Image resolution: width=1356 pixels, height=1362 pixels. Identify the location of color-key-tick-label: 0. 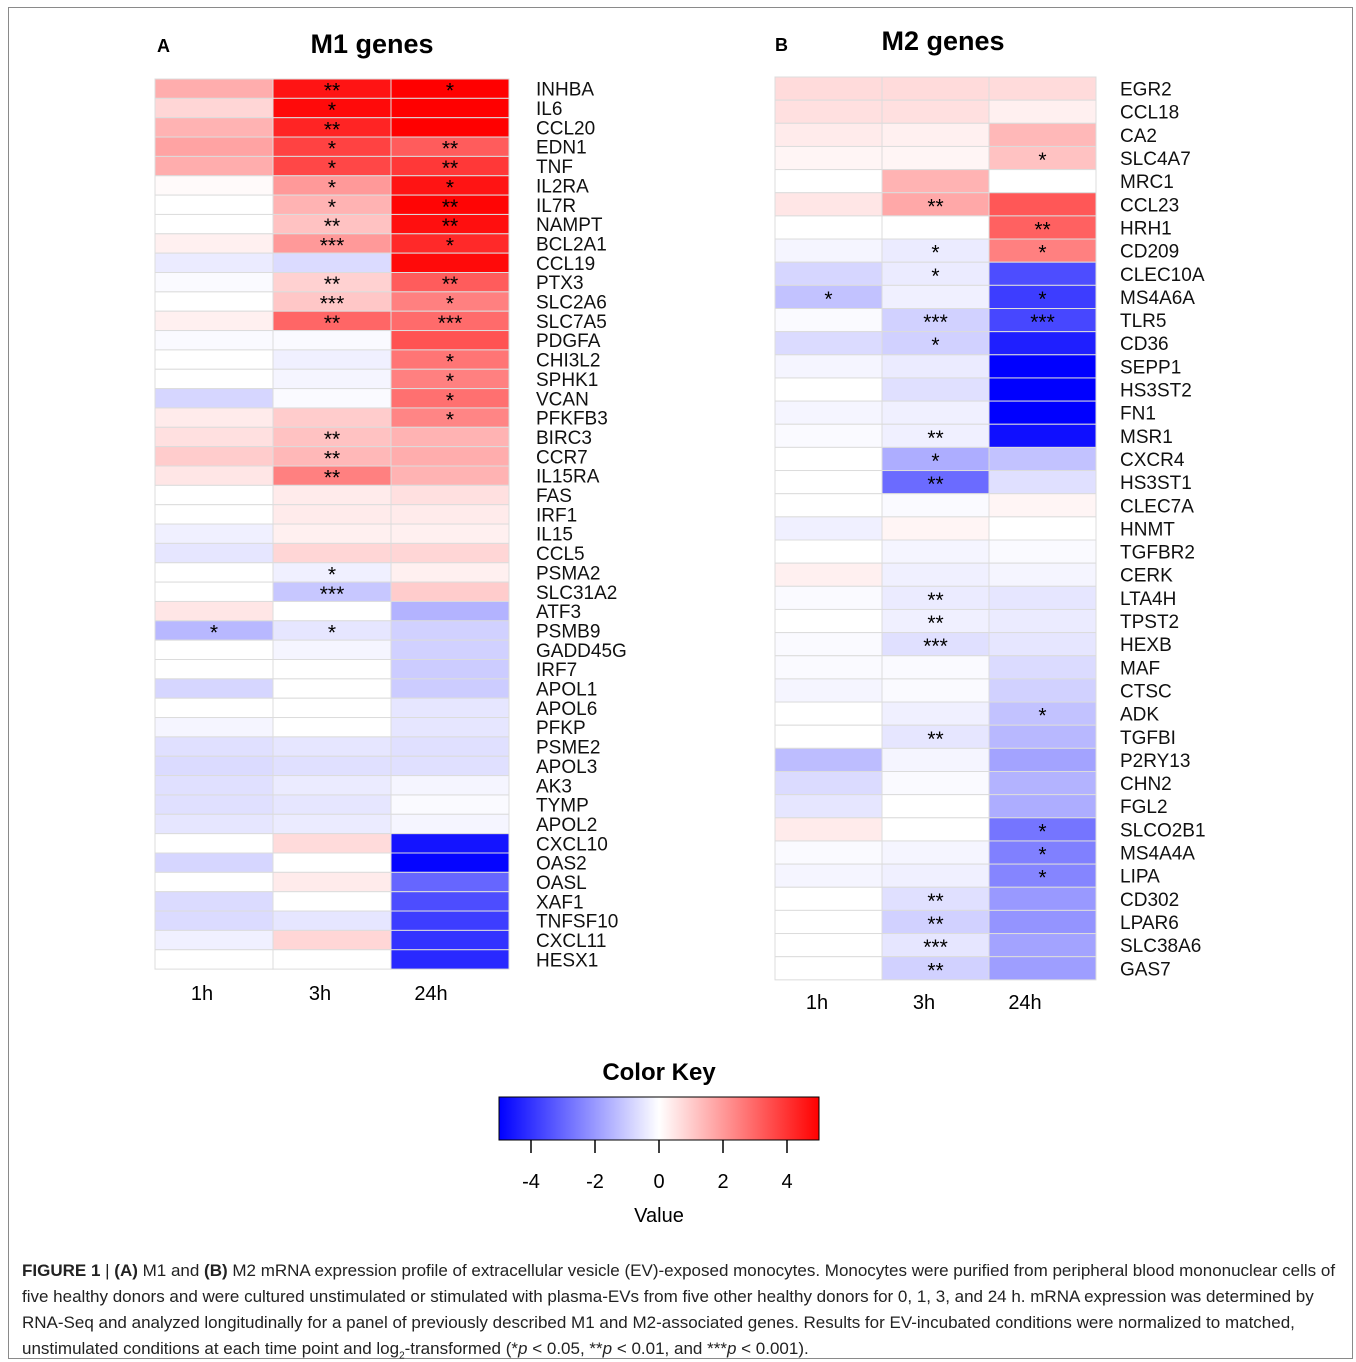
(658, 1182).